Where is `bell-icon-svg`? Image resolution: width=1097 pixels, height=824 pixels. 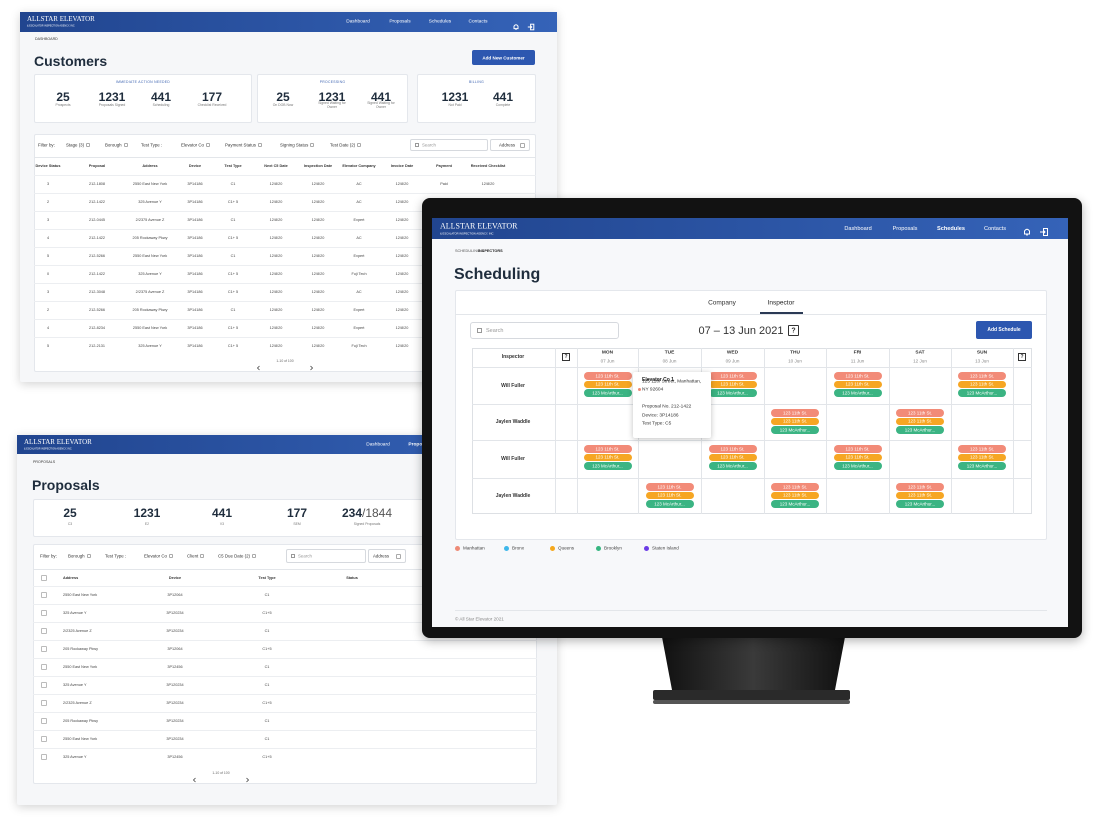
bell-icon-svg is located at coordinates (1027, 232).